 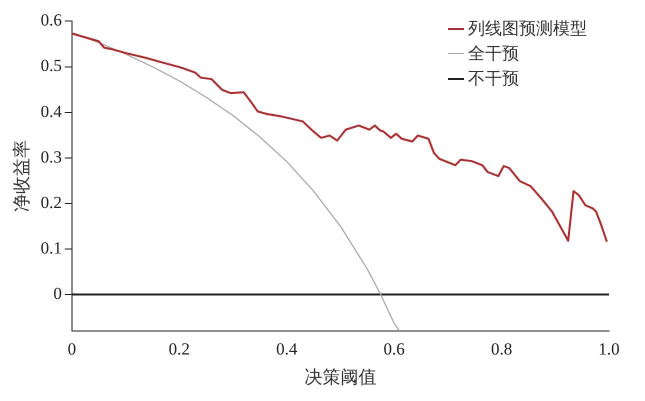 I want to click on x-tick-label: 0.6, so click(x=394, y=349).